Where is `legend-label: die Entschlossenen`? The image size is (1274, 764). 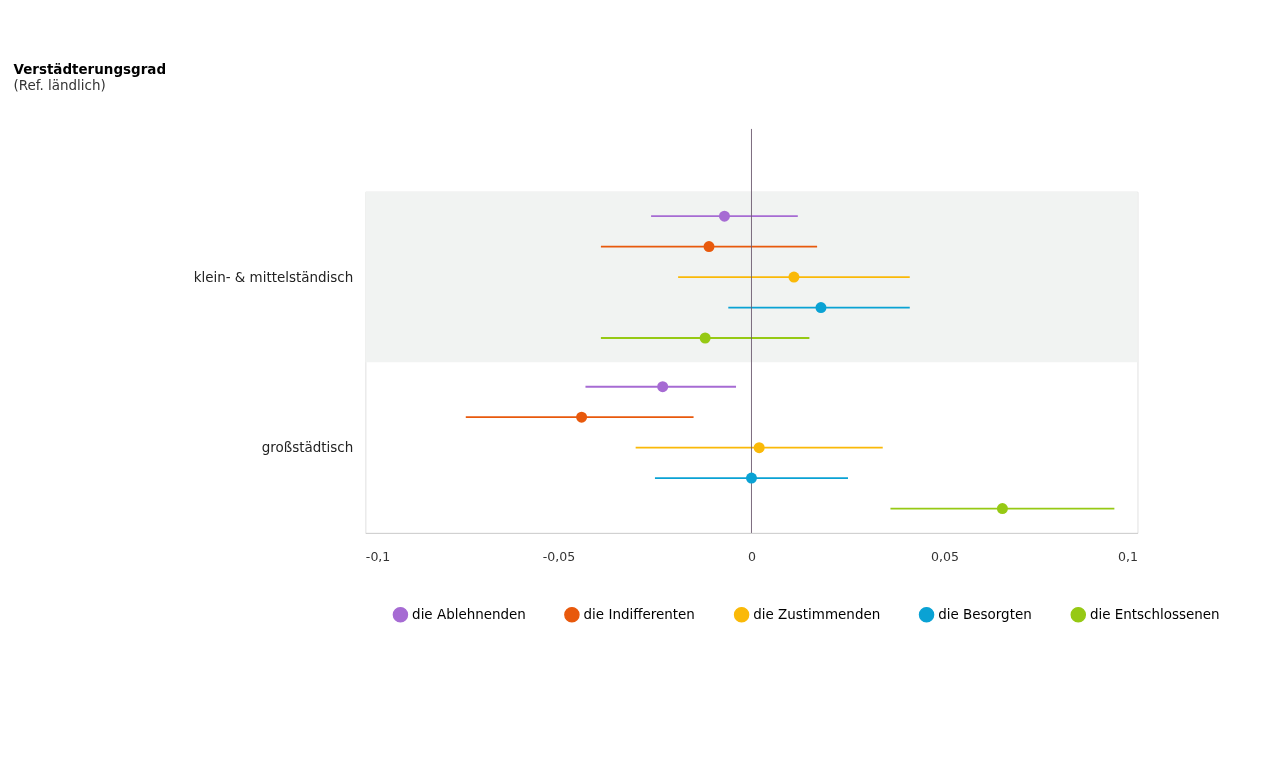 legend-label: die Entschlossenen is located at coordinates (1154, 615).